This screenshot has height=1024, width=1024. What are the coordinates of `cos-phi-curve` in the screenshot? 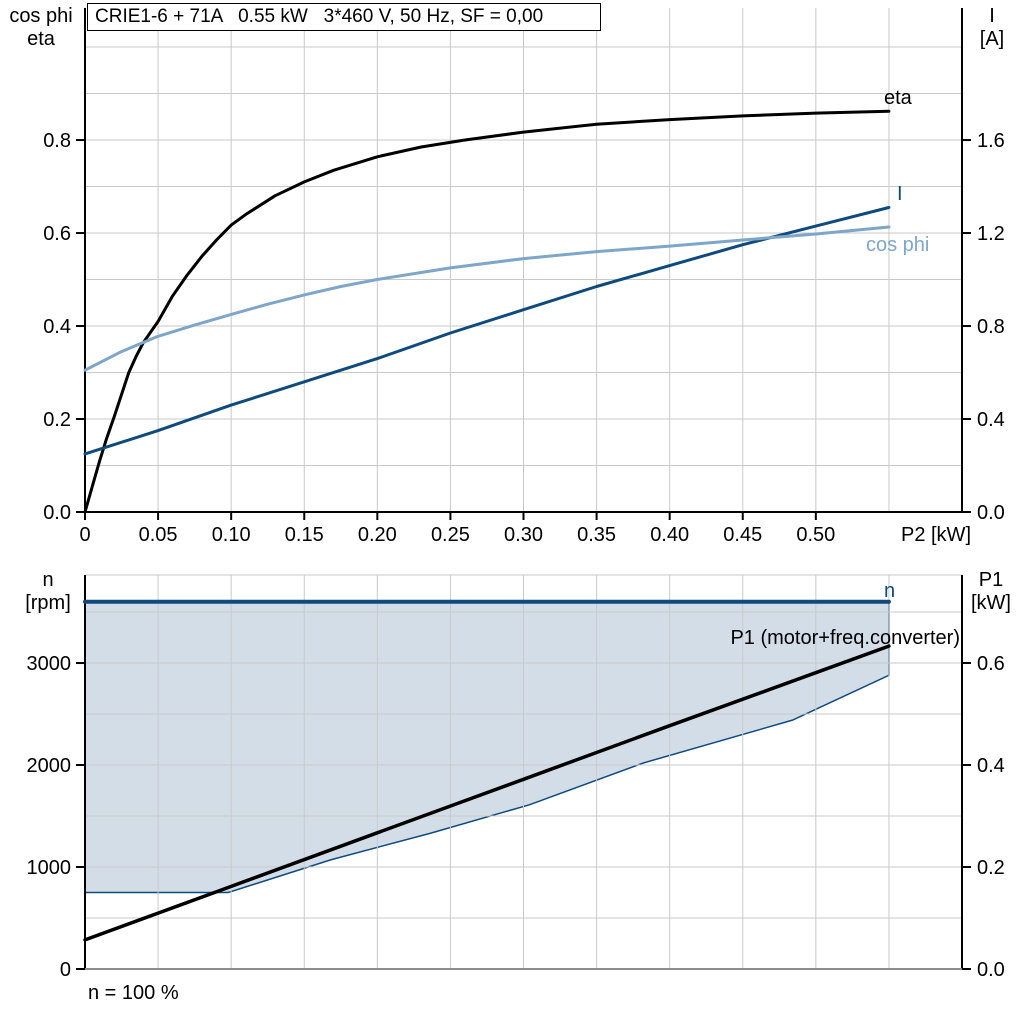 It's located at (487, 298).